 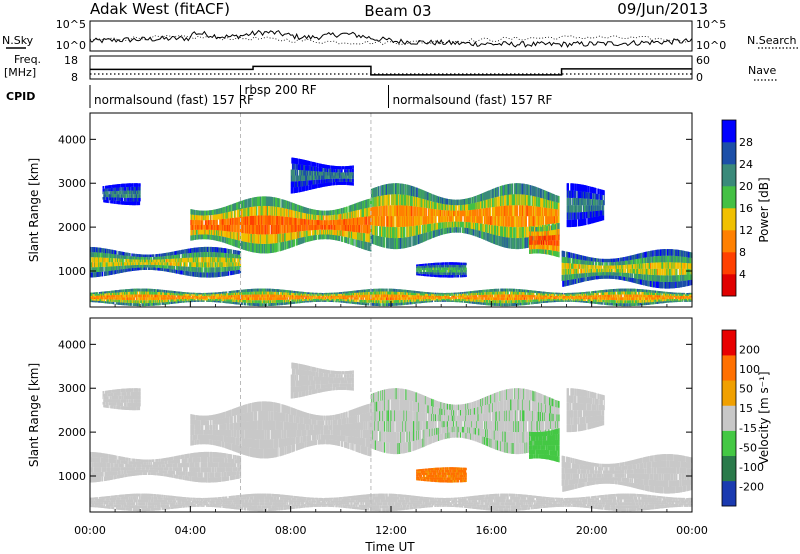 I want to click on noise-left-tick-bottom: 10^0, so click(x=71, y=45).